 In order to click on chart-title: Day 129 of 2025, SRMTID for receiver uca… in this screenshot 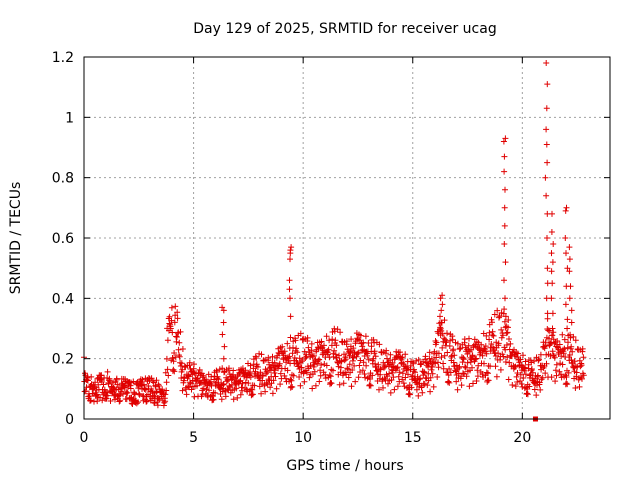, I will do `click(344, 29)`.